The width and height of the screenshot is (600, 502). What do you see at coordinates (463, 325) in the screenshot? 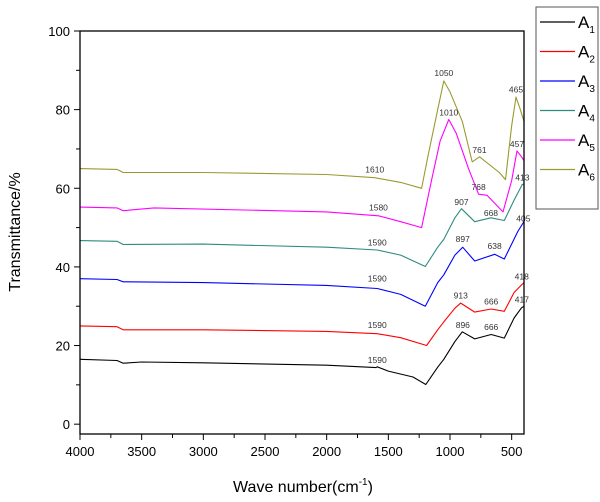
I see `peak-label: 896` at bounding box center [463, 325].